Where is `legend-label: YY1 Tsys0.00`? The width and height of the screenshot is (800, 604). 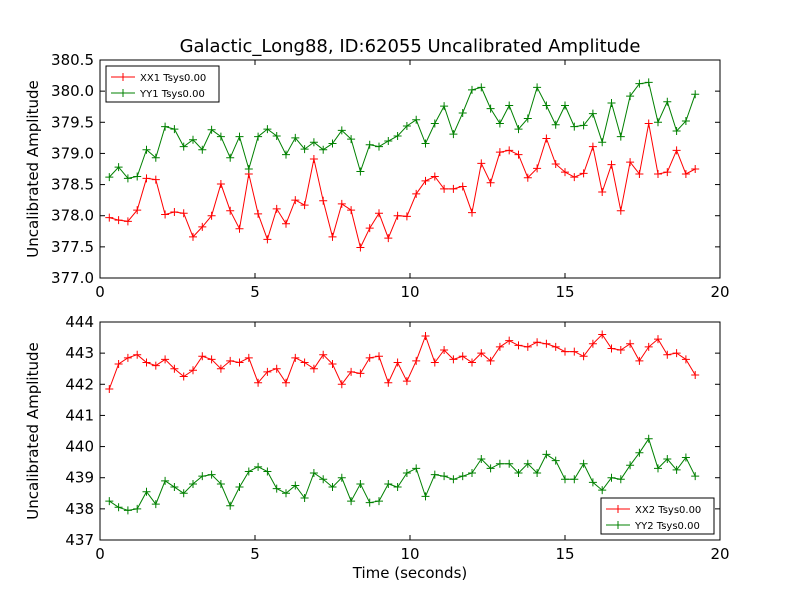 legend-label: YY1 Tsys0.00 is located at coordinates (172, 94).